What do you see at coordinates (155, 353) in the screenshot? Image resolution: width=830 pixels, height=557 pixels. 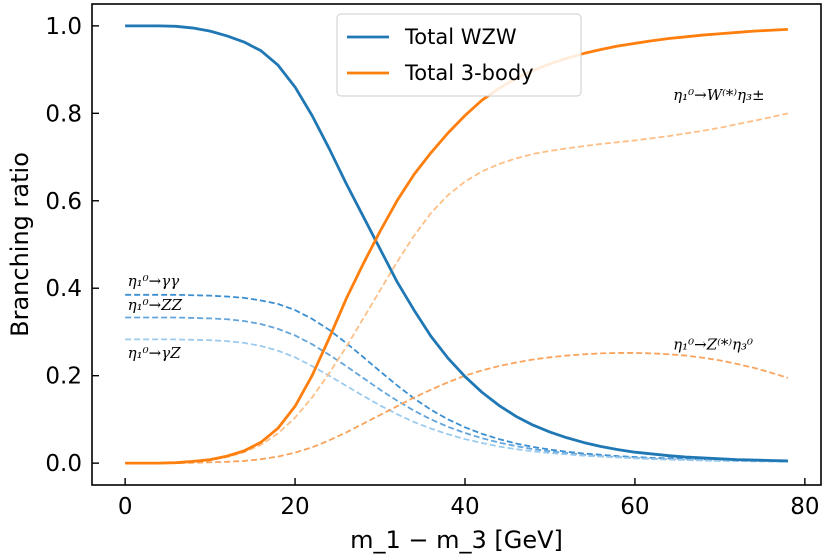 I see `annotation-2: η₁⁰→γZ` at bounding box center [155, 353].